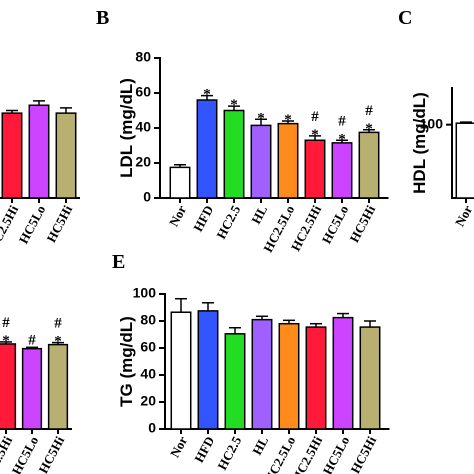 The width and height of the screenshot is (474, 474). I want to click on y-axis-title: HDL (mg/dL), so click(419, 143).